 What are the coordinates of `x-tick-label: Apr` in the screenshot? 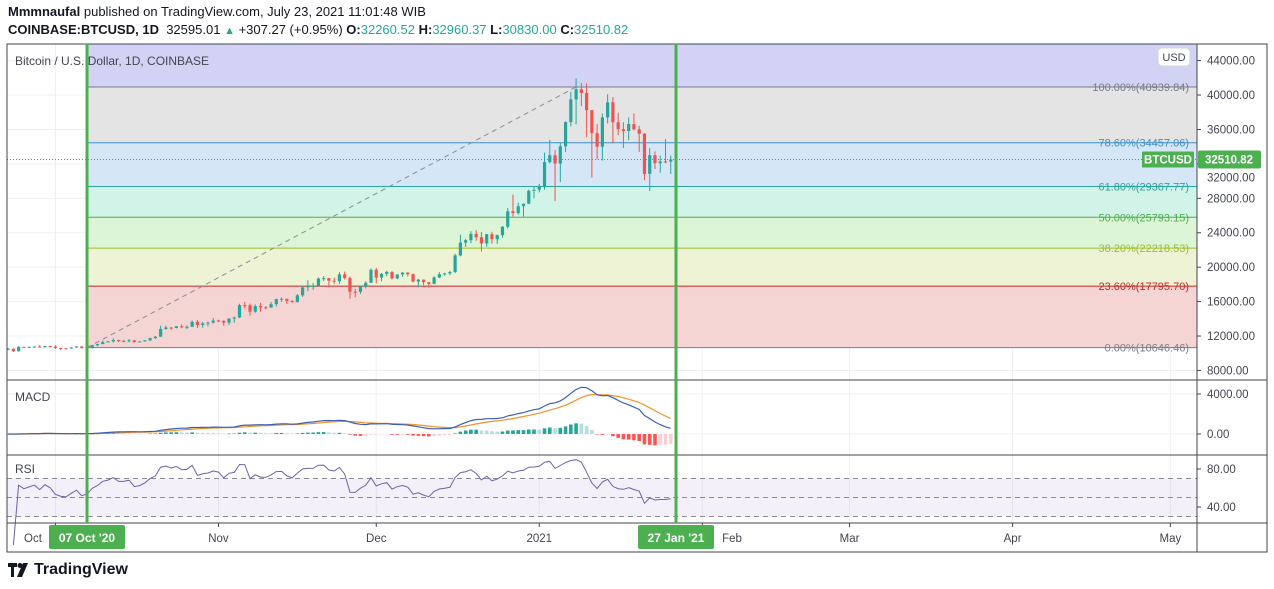 It's located at (1013, 539).